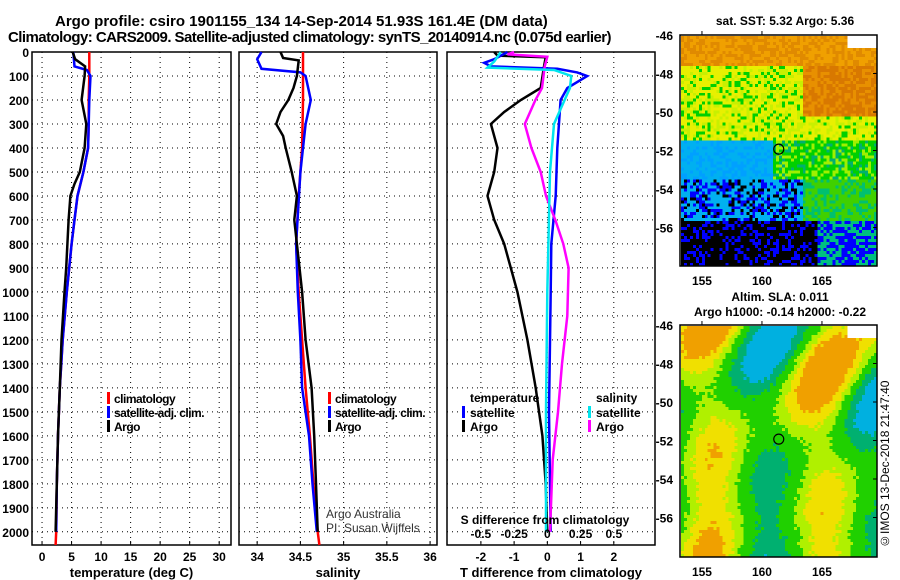 Image resolution: width=900 pixels, height=580 pixels. What do you see at coordinates (505, 398) in the screenshot?
I see `legend-heading-temperature: temperature` at bounding box center [505, 398].